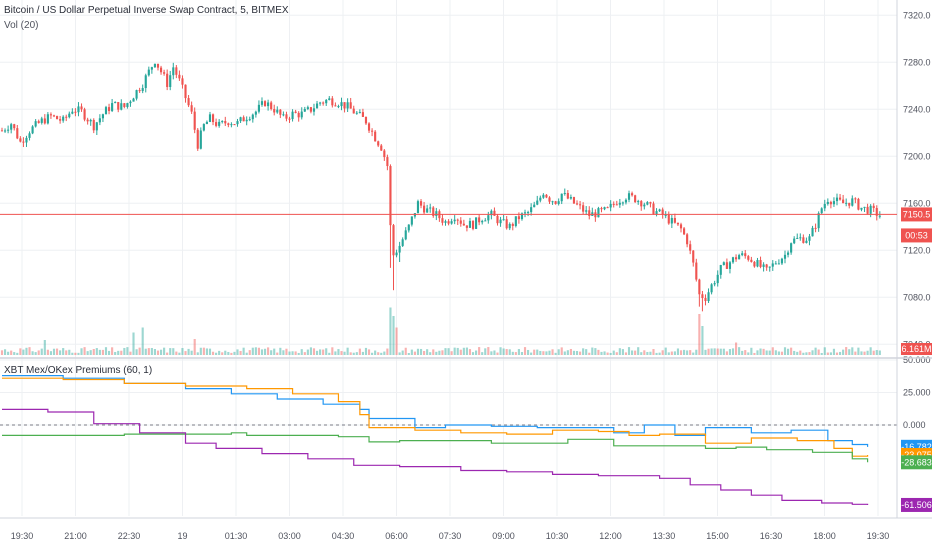 The image size is (932, 550). Describe the element at coordinates (182, 536) in the screenshot. I see `time-tick-label: 19` at that location.